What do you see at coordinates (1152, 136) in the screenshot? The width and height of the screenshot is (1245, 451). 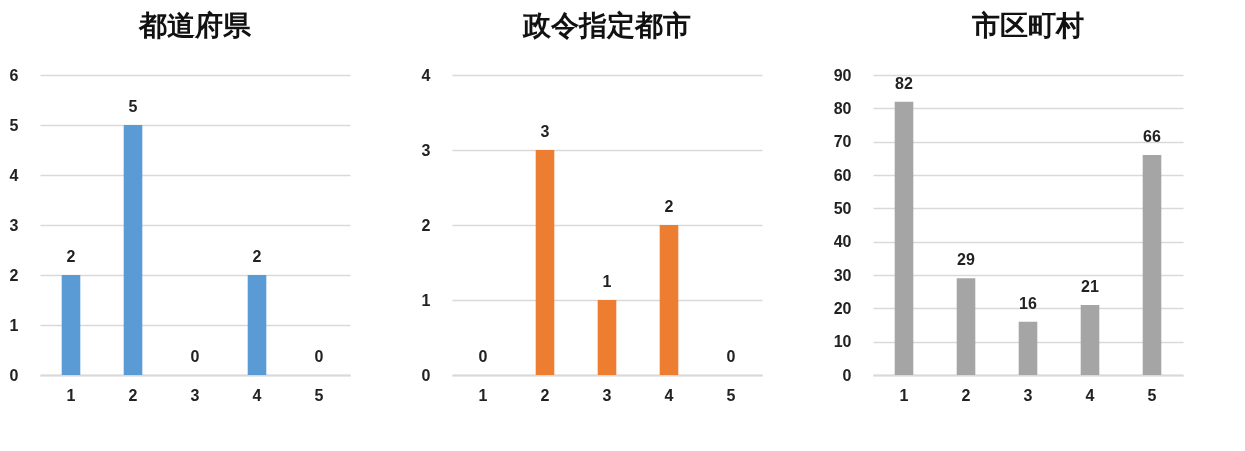 I see `data-label: 66` at bounding box center [1152, 136].